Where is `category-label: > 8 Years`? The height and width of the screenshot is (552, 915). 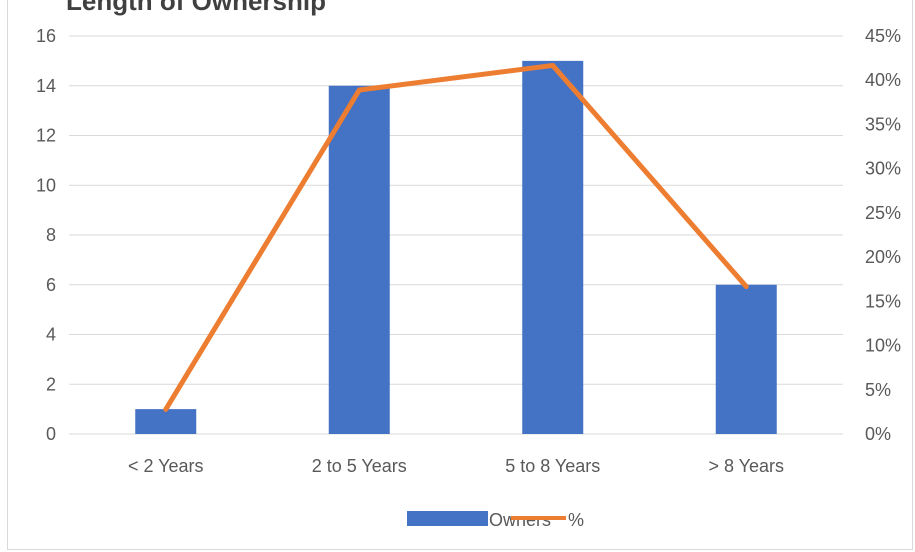
category-label: > 8 Years is located at coordinates (746, 466).